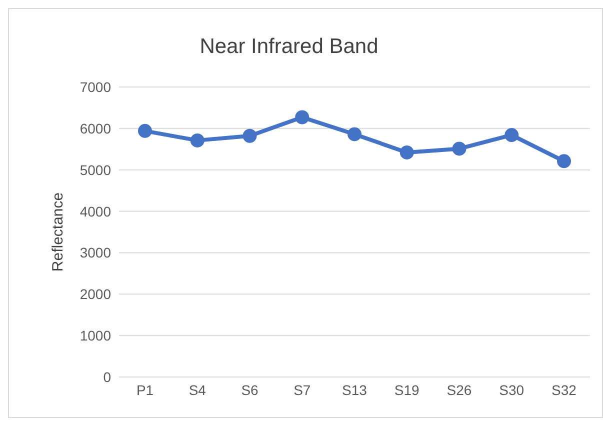  What do you see at coordinates (407, 390) in the screenshot?
I see `x-tick-label: S19` at bounding box center [407, 390].